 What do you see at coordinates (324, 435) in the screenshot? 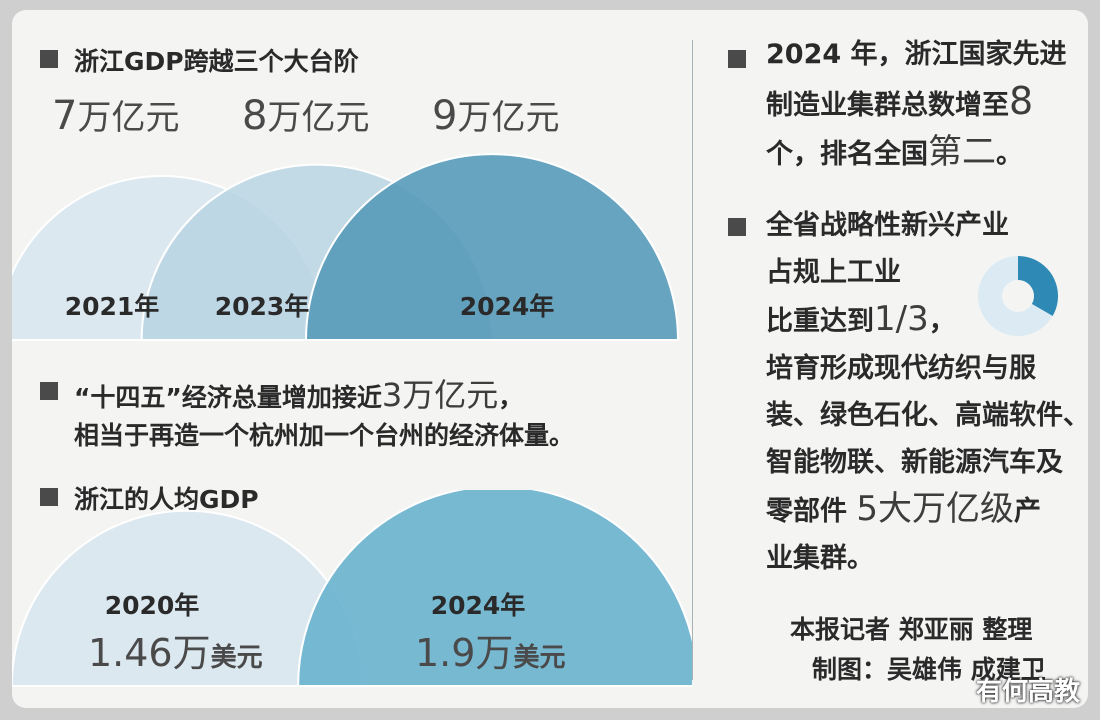
I see `plan-line-2: 相当于再造一个杭州加一个台州的经济体量。` at bounding box center [324, 435].